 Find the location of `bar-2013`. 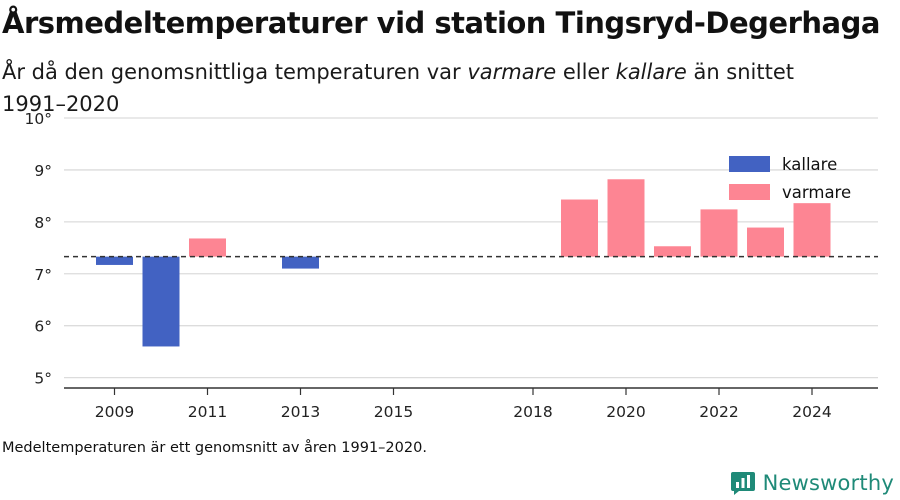

bar-2013 is located at coordinates (300, 262).